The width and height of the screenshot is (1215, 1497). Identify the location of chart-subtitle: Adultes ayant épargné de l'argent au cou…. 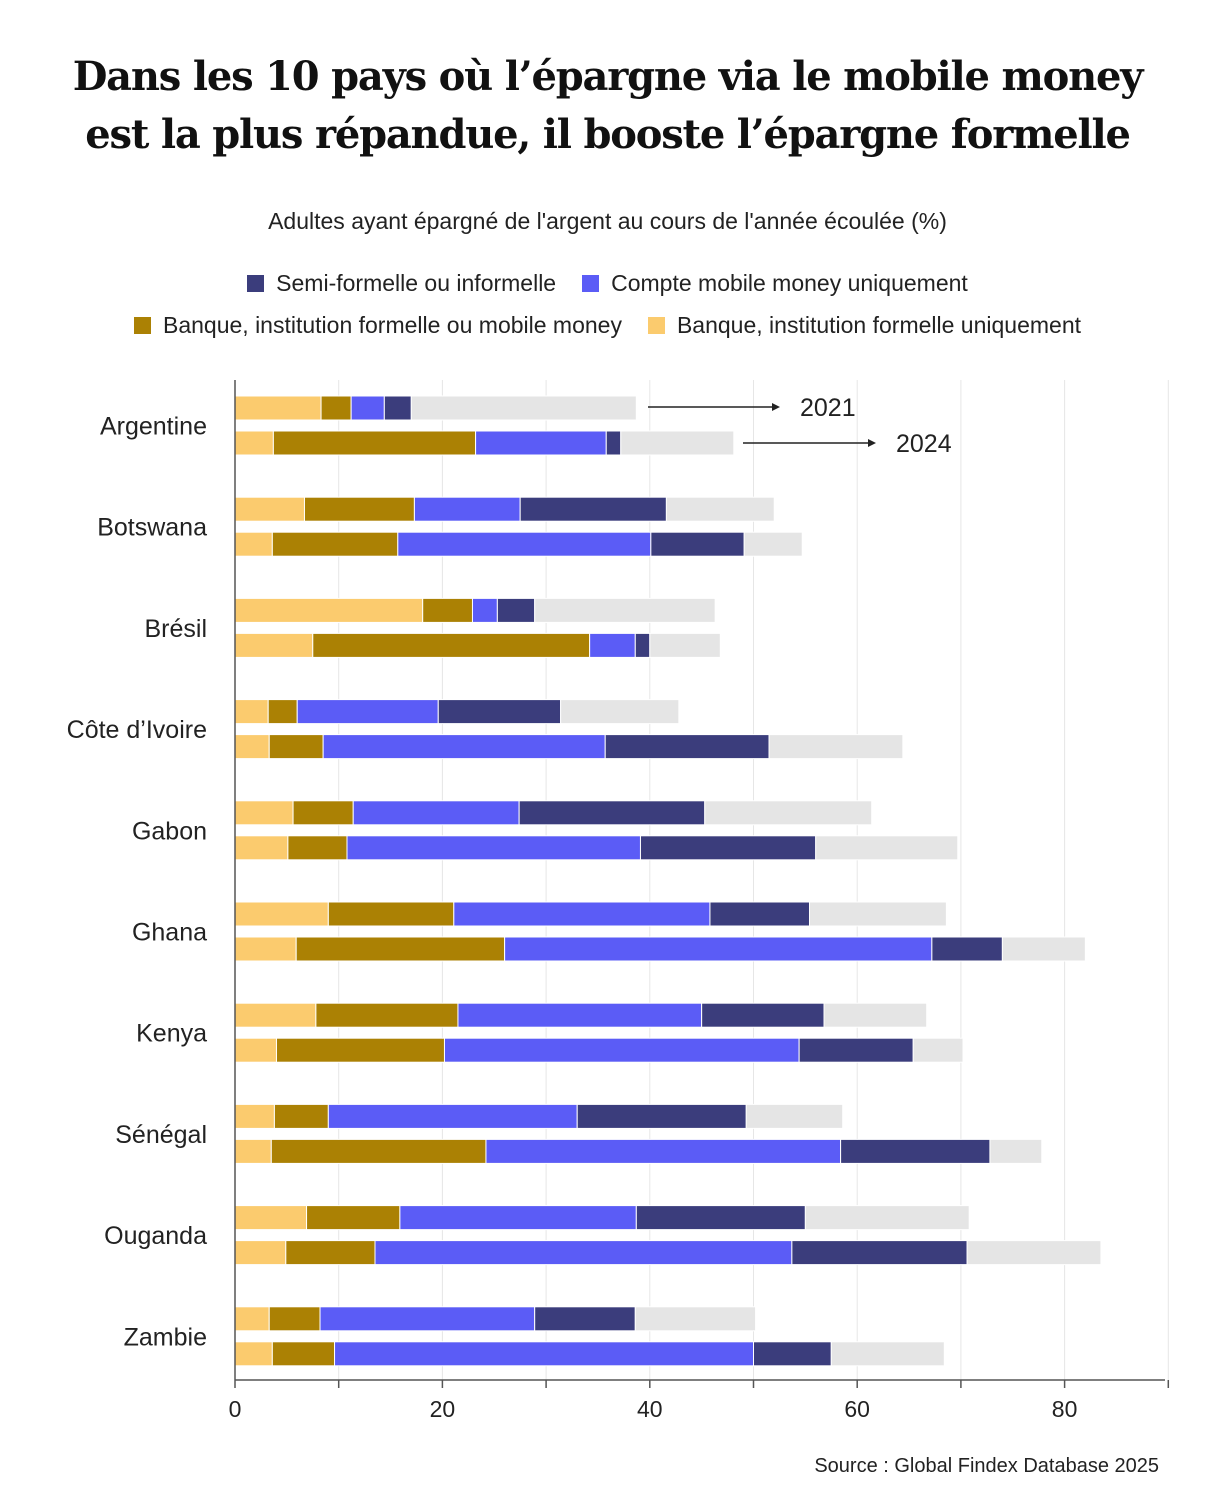
(607, 221).